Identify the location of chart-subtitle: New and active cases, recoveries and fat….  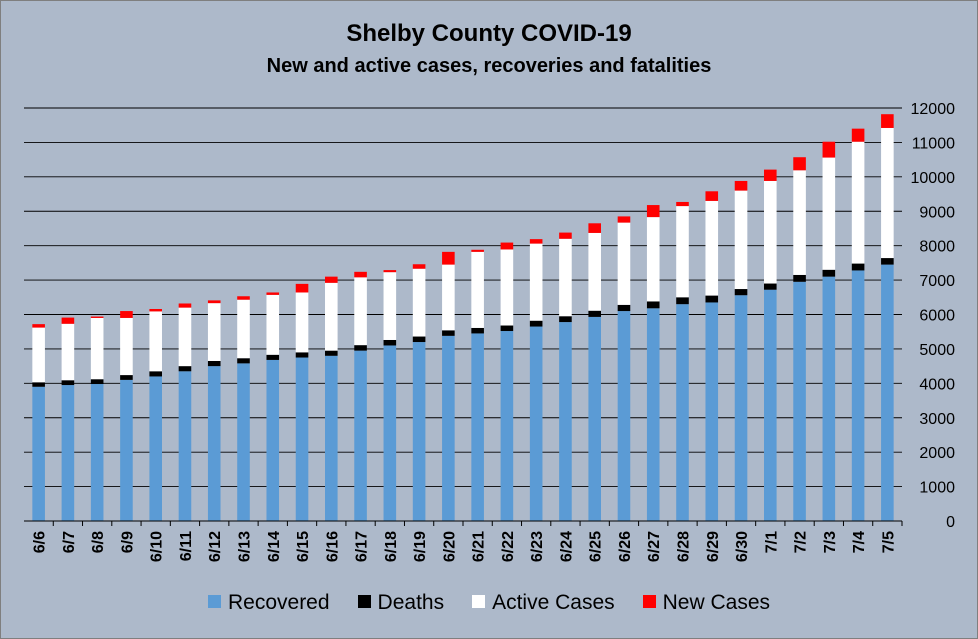
(489, 66).